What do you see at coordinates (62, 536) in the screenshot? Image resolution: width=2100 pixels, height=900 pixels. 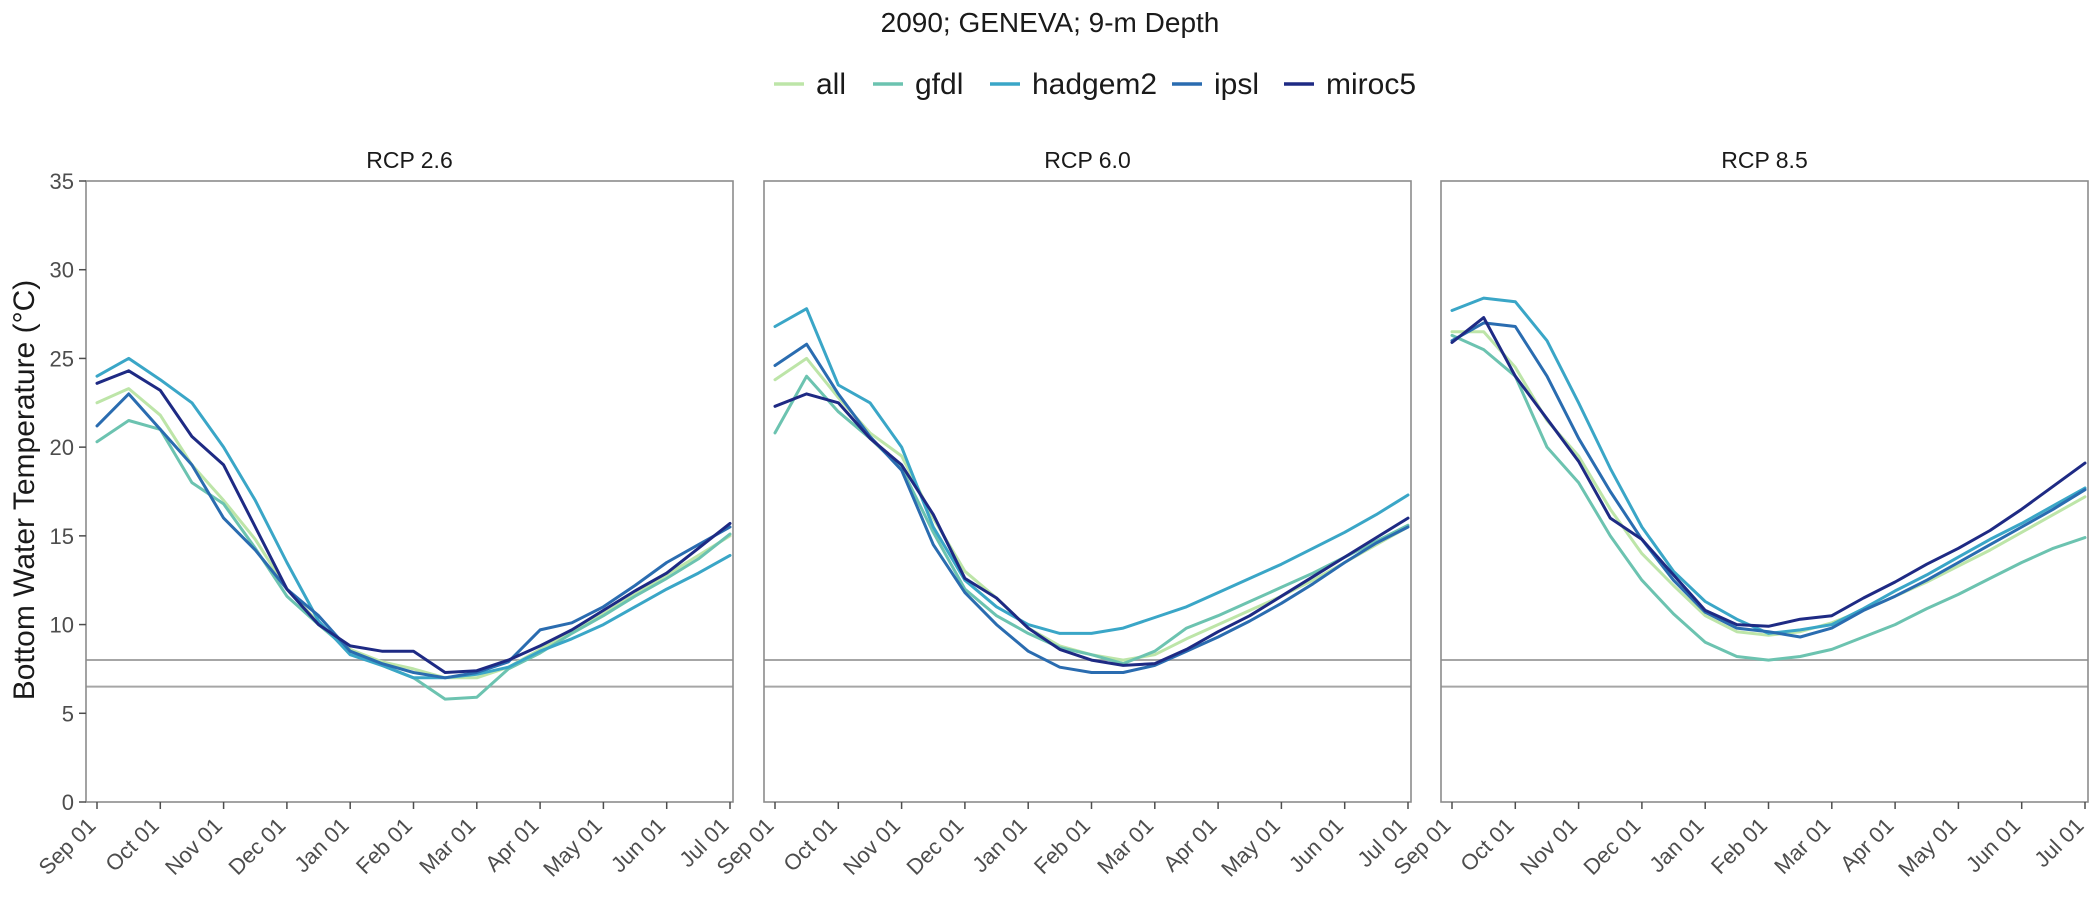 I see `y-tick-label: 15` at bounding box center [62, 536].